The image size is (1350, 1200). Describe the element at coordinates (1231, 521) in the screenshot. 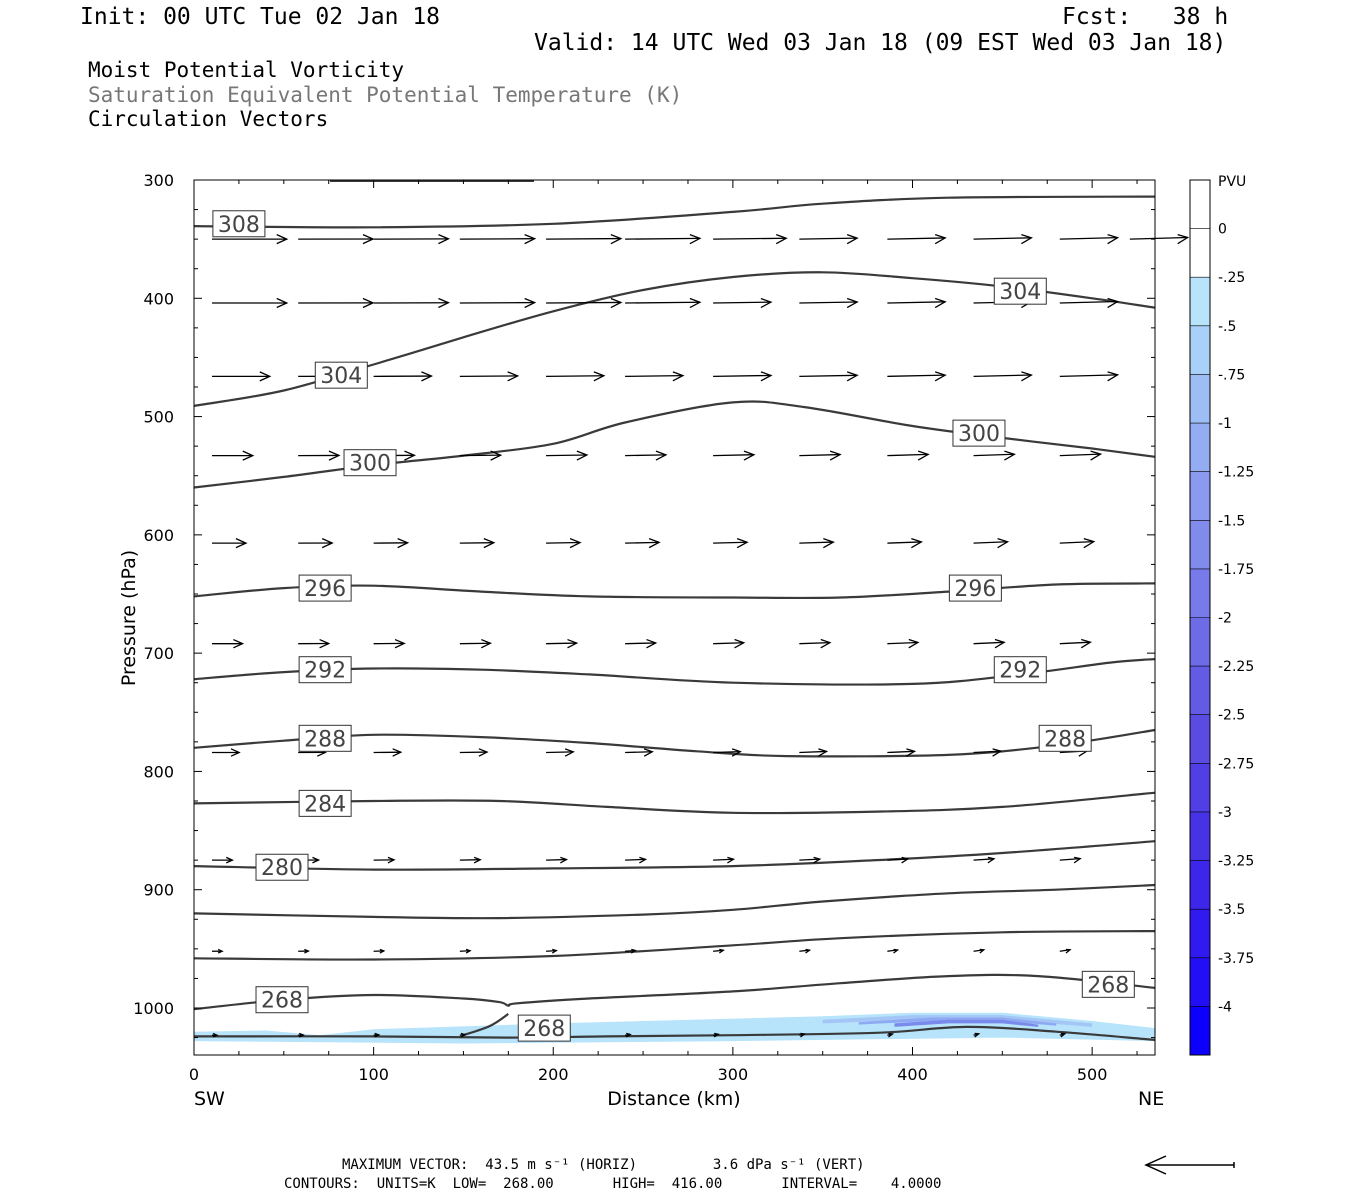

I see `colorbar-label: -1.5` at that location.